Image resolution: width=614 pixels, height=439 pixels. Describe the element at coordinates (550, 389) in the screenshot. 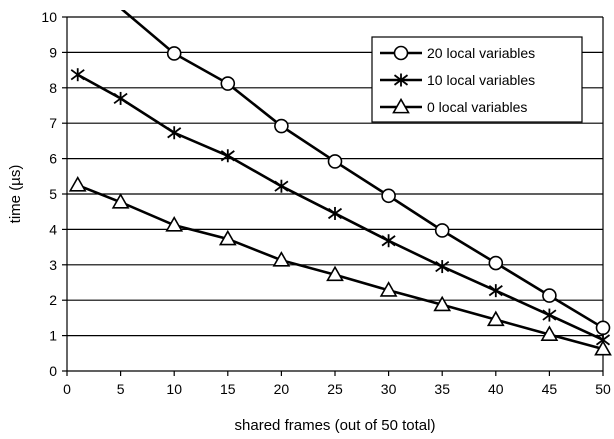

I see `x-tick-label: 45` at that location.